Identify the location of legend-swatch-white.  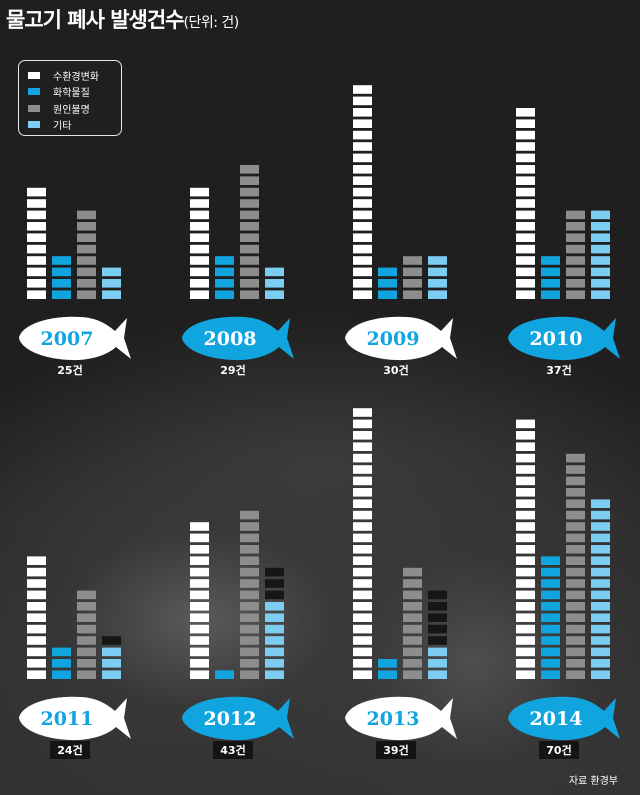
(34, 75).